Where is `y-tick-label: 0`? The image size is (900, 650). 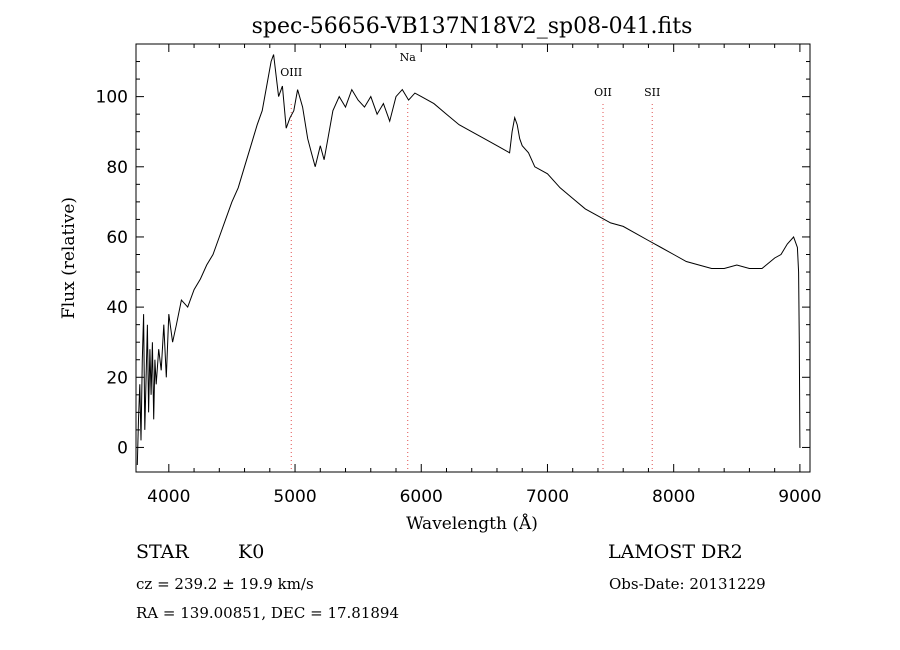
y-tick-label: 0 is located at coordinates (122, 448).